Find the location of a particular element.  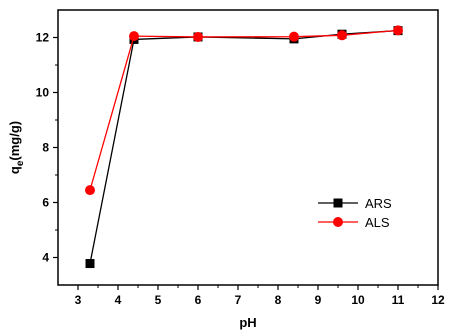

x-axis-title: pH is located at coordinates (247, 322).